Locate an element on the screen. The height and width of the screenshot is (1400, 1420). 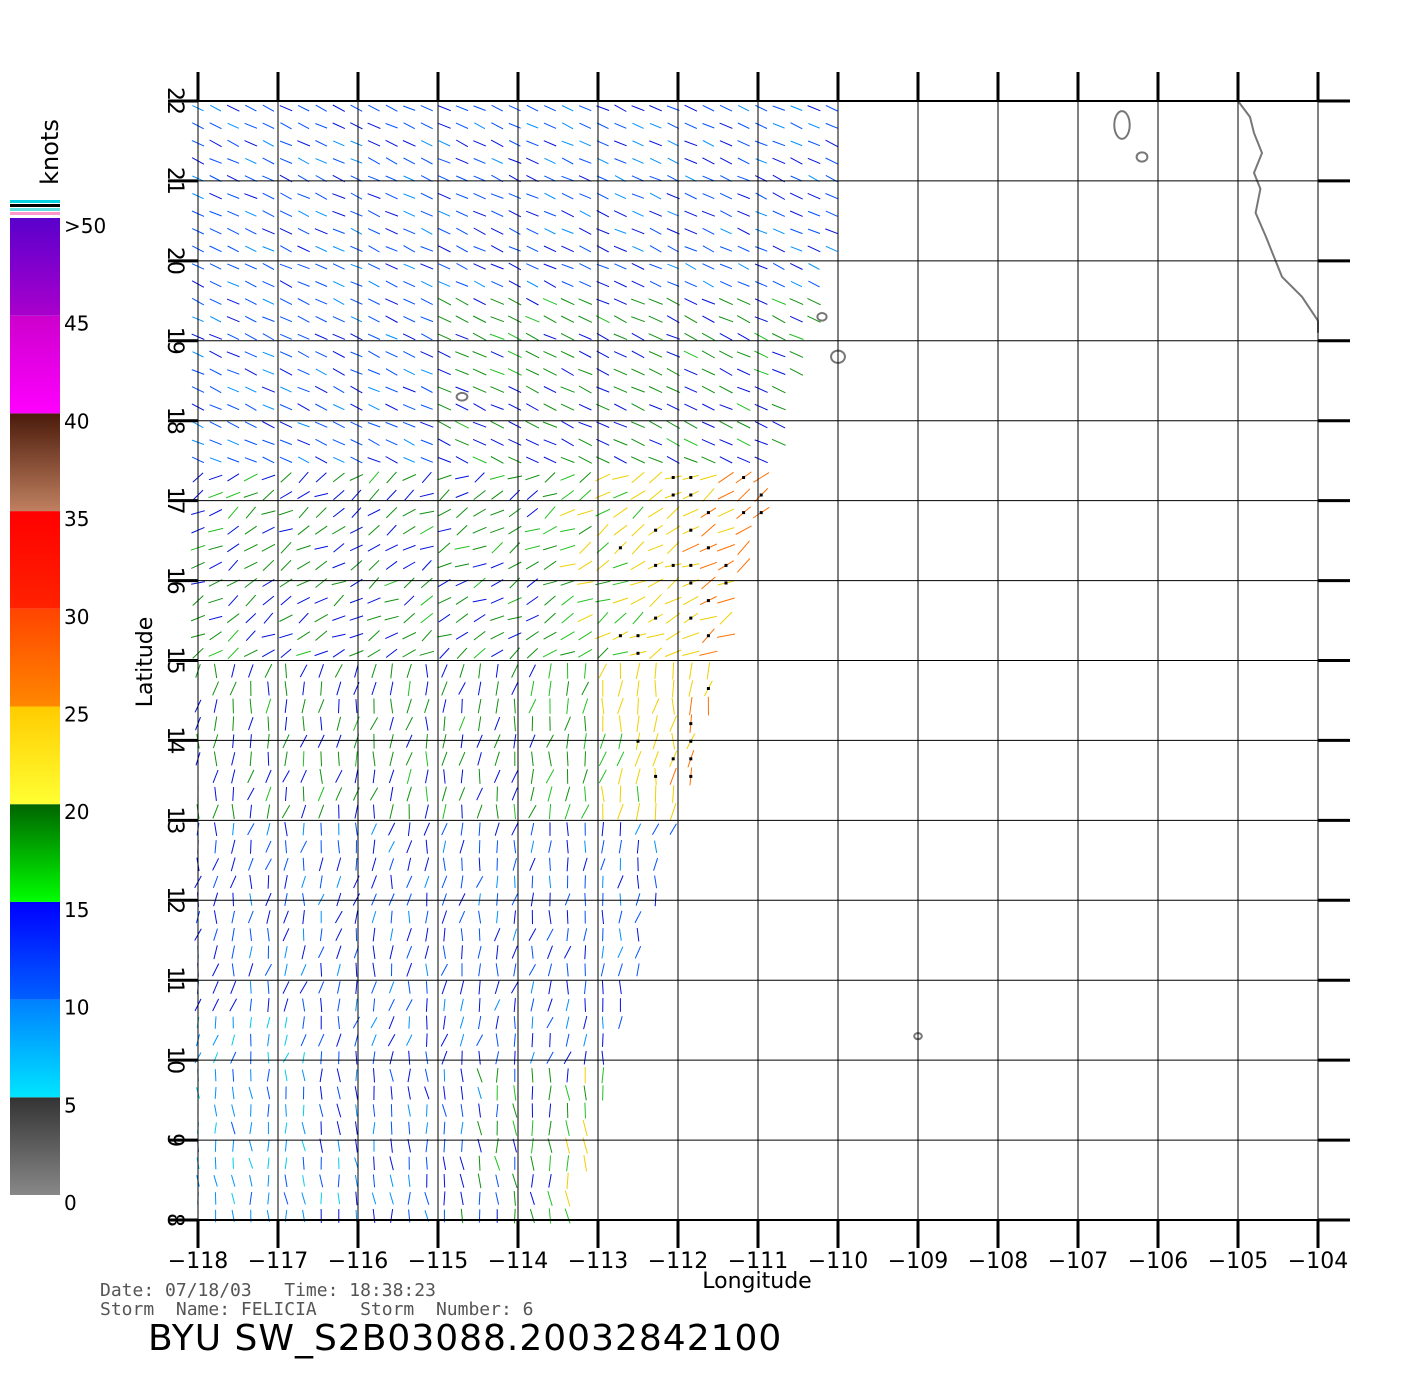
lat-tick-label: 14 is located at coordinates (174, 740).